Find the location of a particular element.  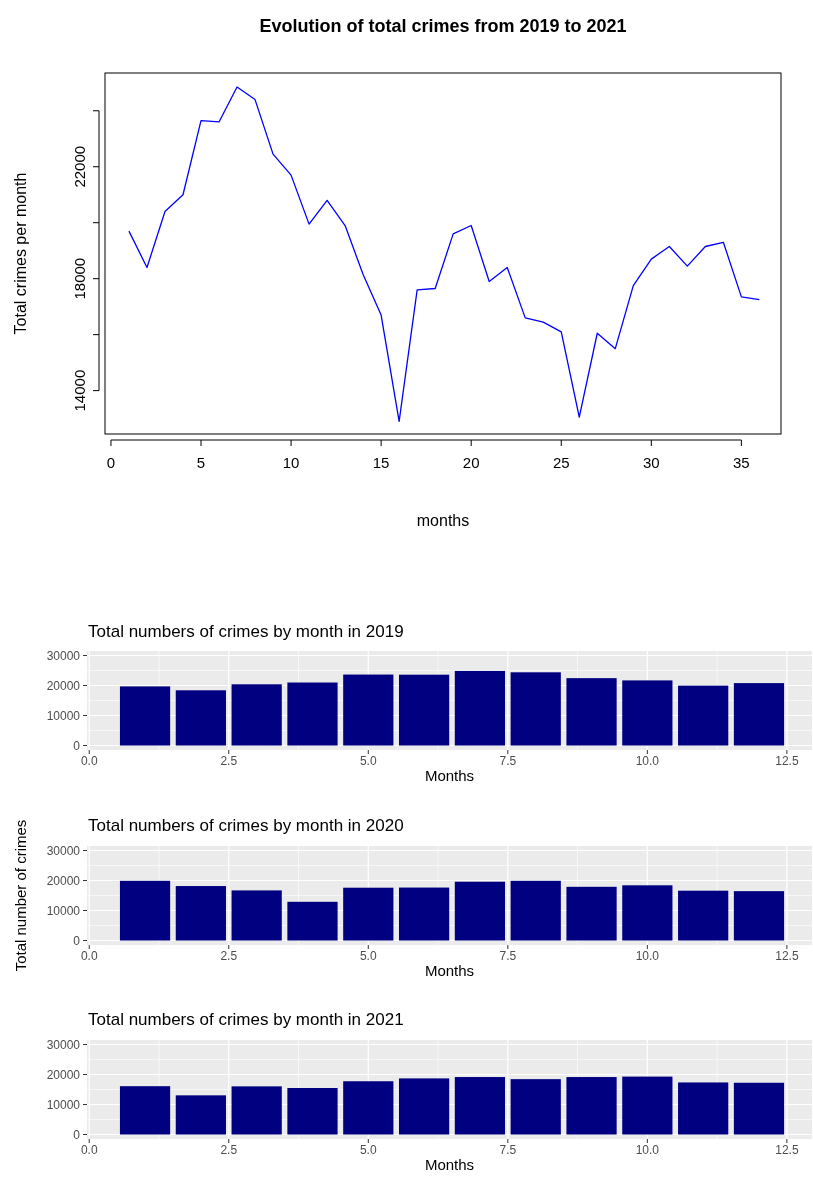

chart-title: Total numbers of crimes by month in 2021 is located at coordinates (246, 1019).